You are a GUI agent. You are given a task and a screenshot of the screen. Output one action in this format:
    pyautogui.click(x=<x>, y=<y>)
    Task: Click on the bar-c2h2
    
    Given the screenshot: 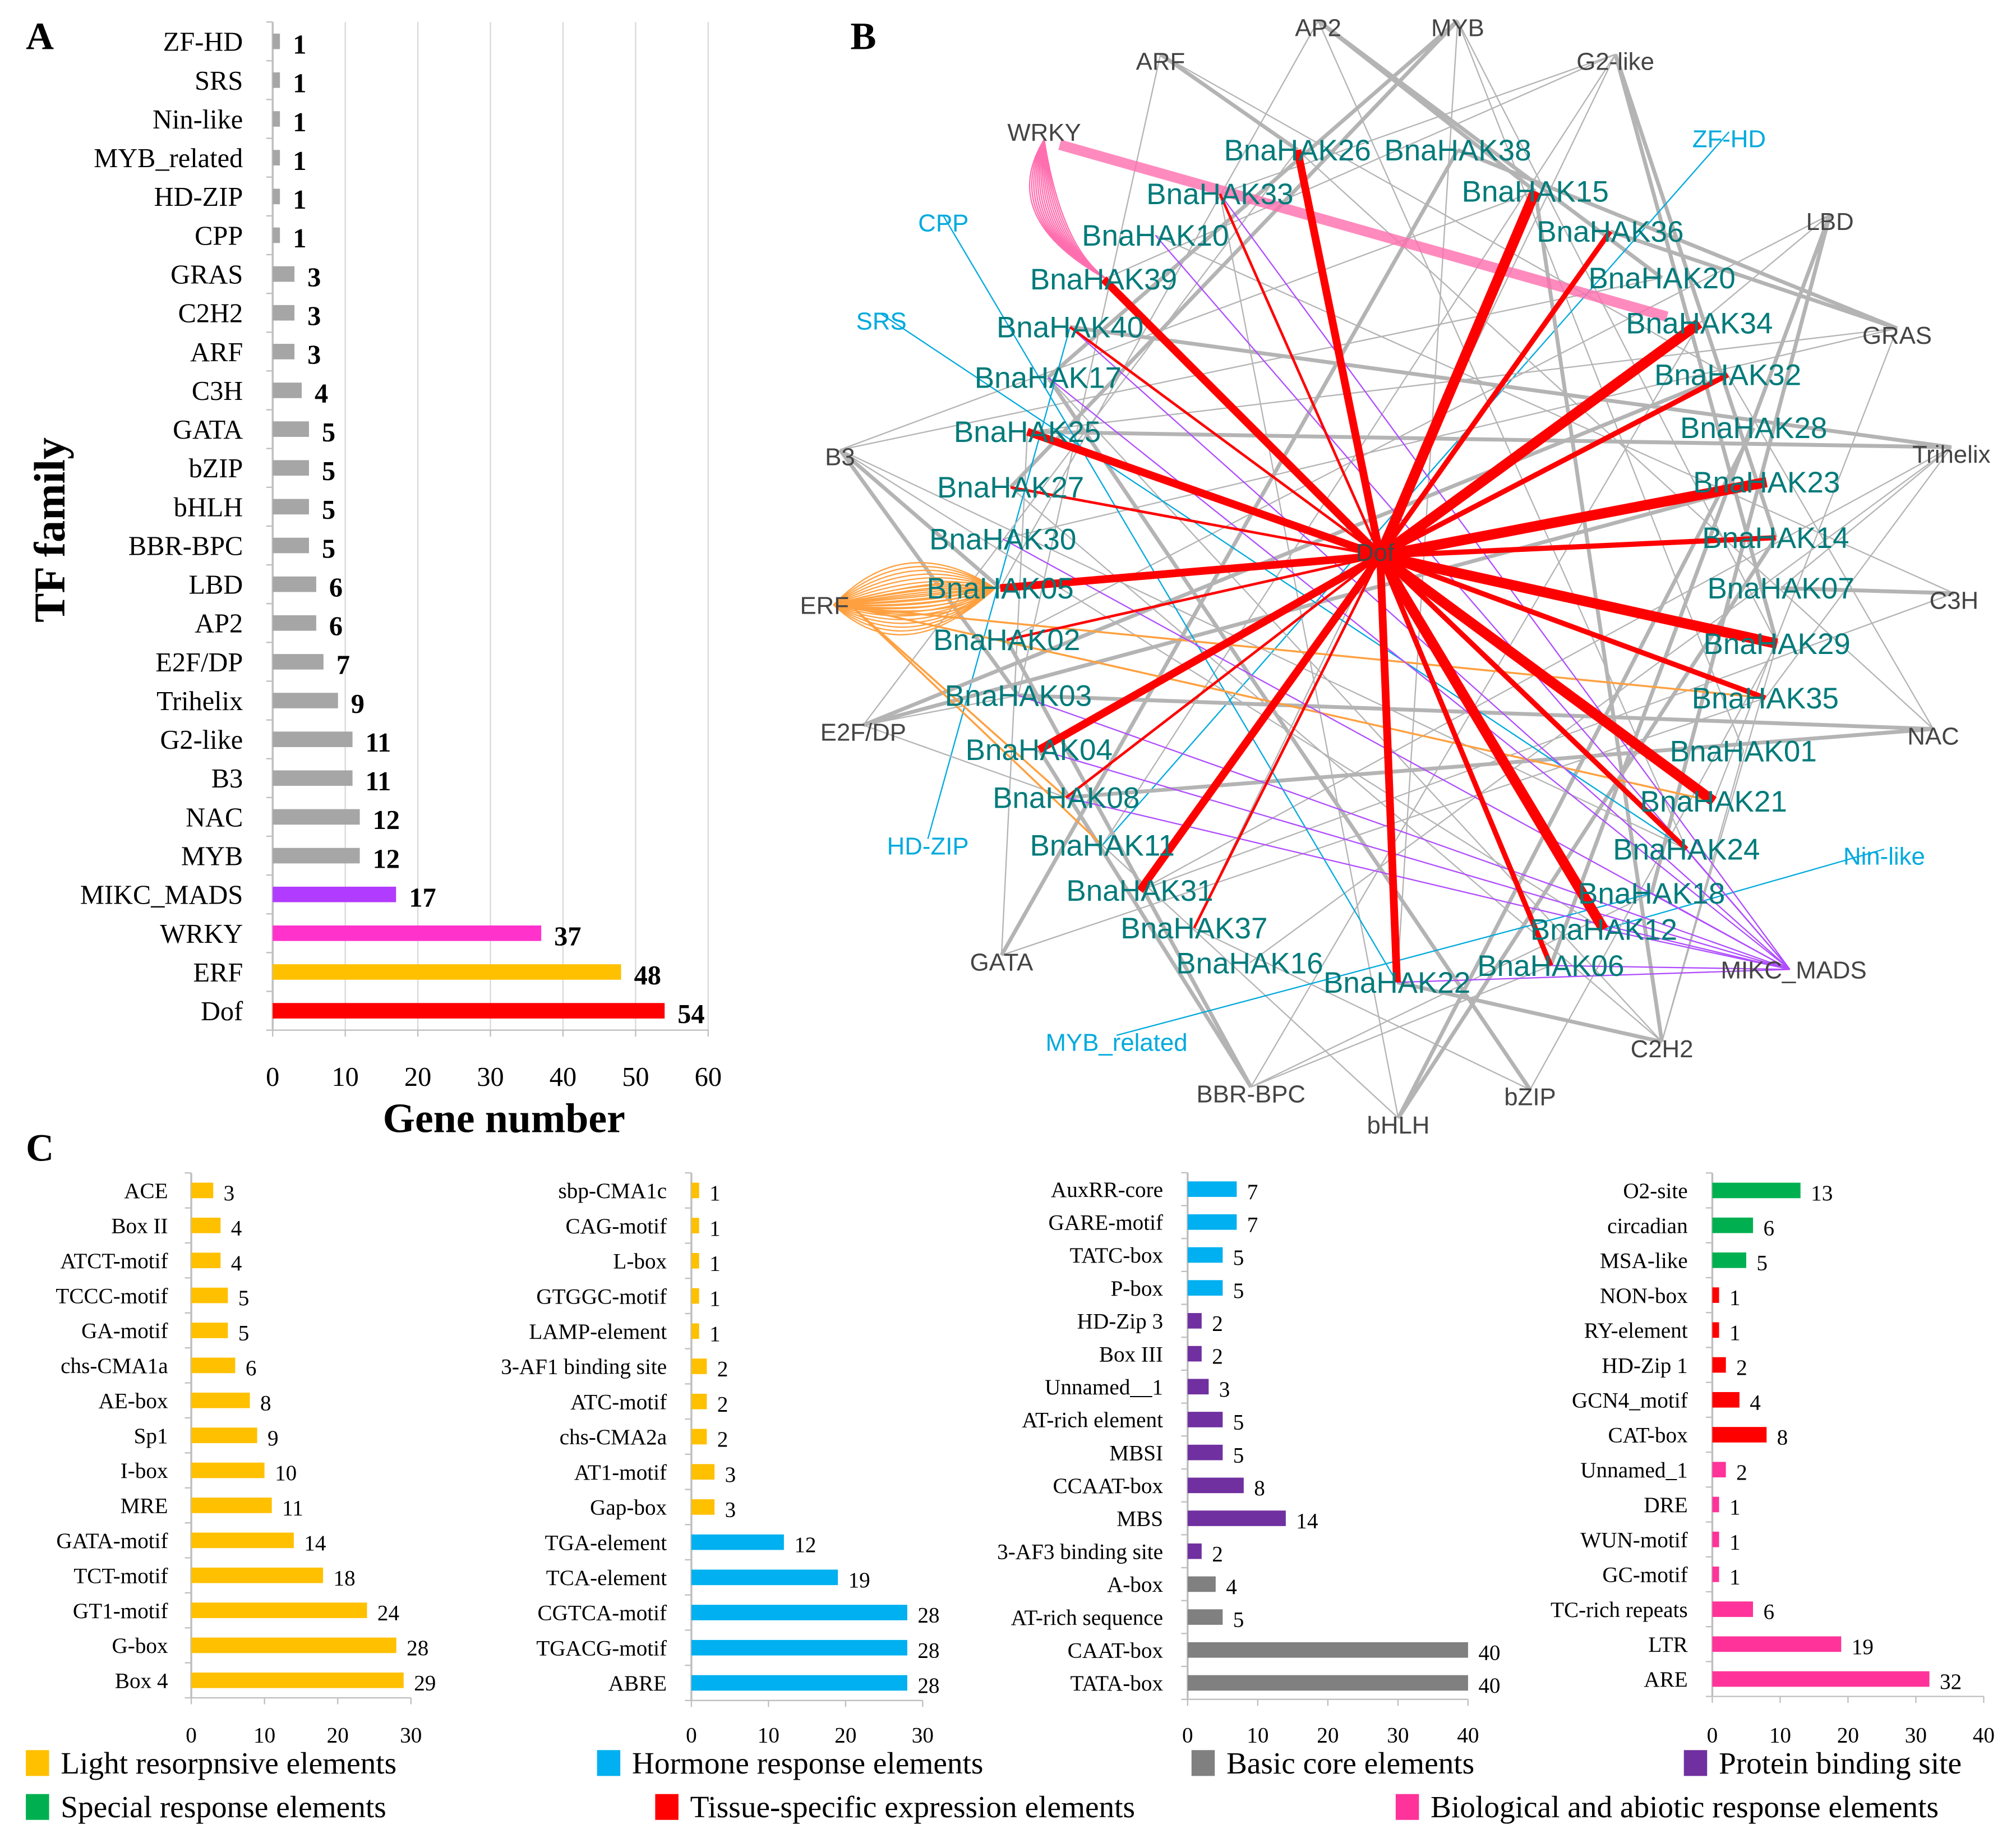 What is the action you would take?
    pyautogui.click(x=284, y=313)
    